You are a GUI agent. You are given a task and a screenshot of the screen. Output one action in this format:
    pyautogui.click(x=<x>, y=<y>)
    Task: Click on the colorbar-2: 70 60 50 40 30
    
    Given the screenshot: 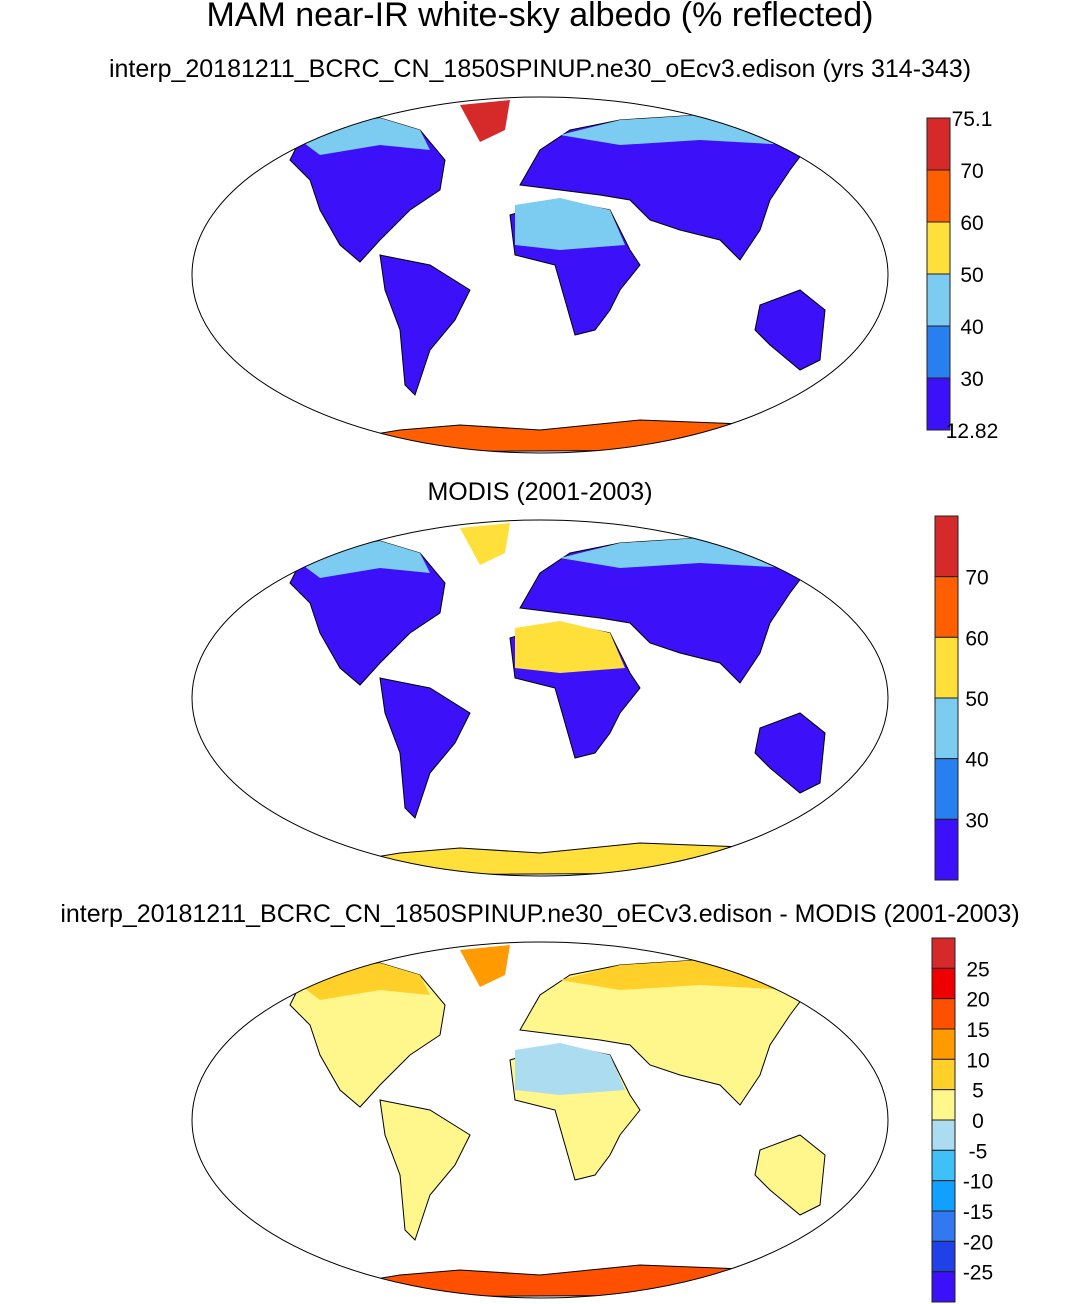 What is the action you would take?
    pyautogui.click(x=961, y=698)
    